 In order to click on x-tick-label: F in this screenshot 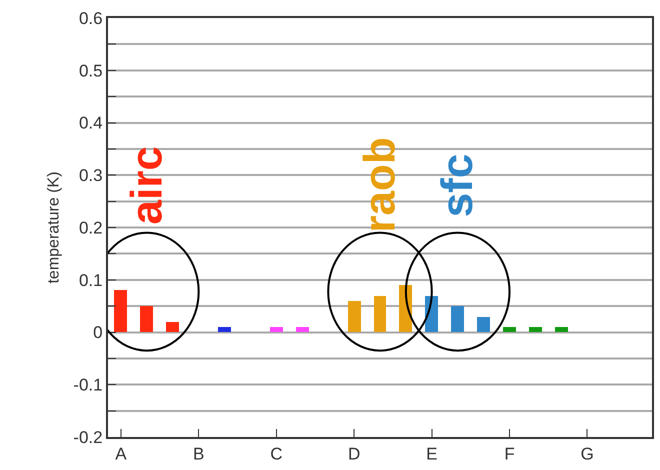, I will do `click(509, 454)`.